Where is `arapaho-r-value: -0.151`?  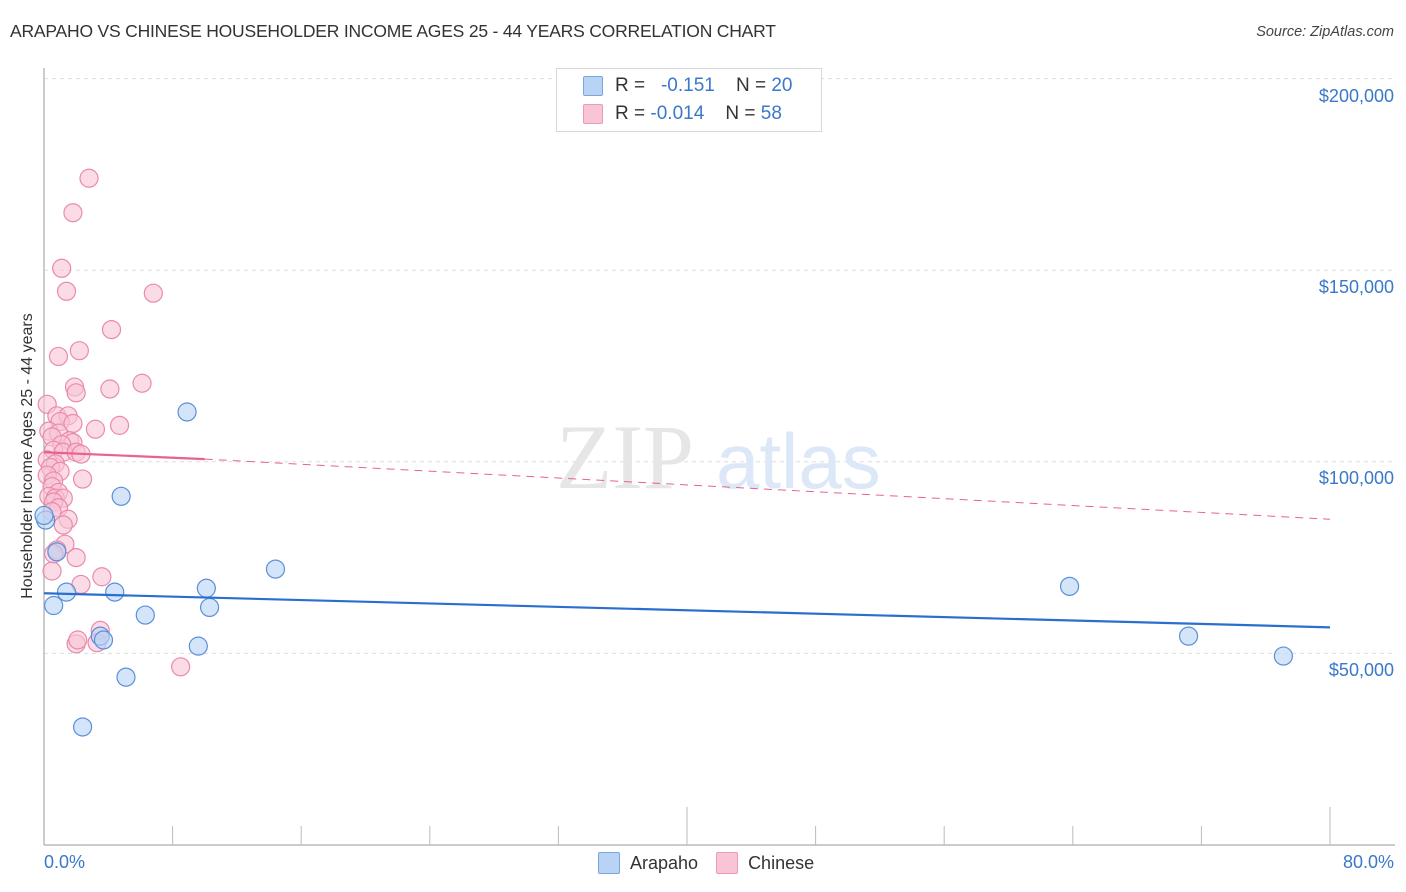 arapaho-r-value: -0.151 is located at coordinates (687, 85).